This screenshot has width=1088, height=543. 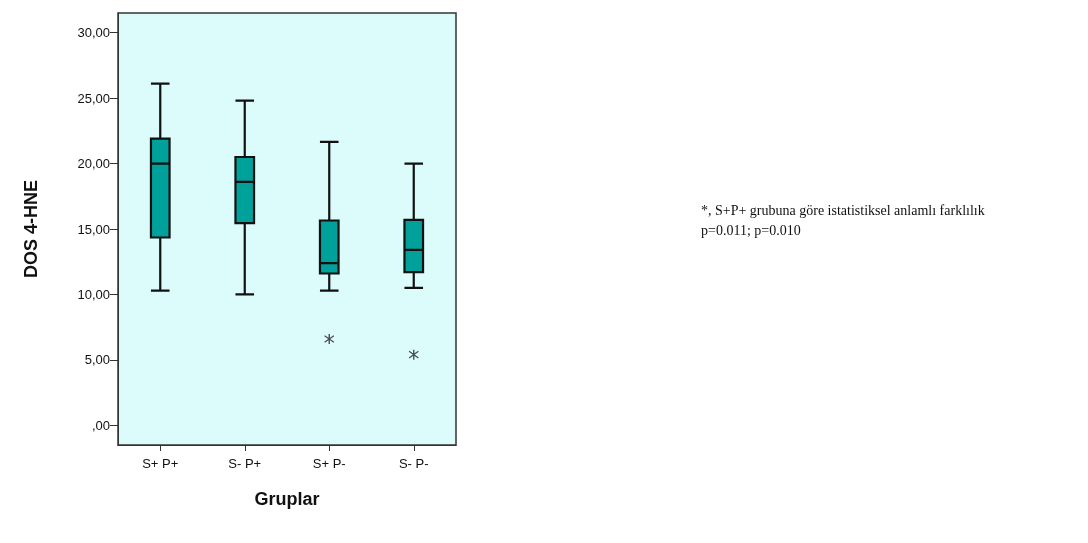 What do you see at coordinates (97, 360) in the screenshot?
I see `y-tick-label: 5,00` at bounding box center [97, 360].